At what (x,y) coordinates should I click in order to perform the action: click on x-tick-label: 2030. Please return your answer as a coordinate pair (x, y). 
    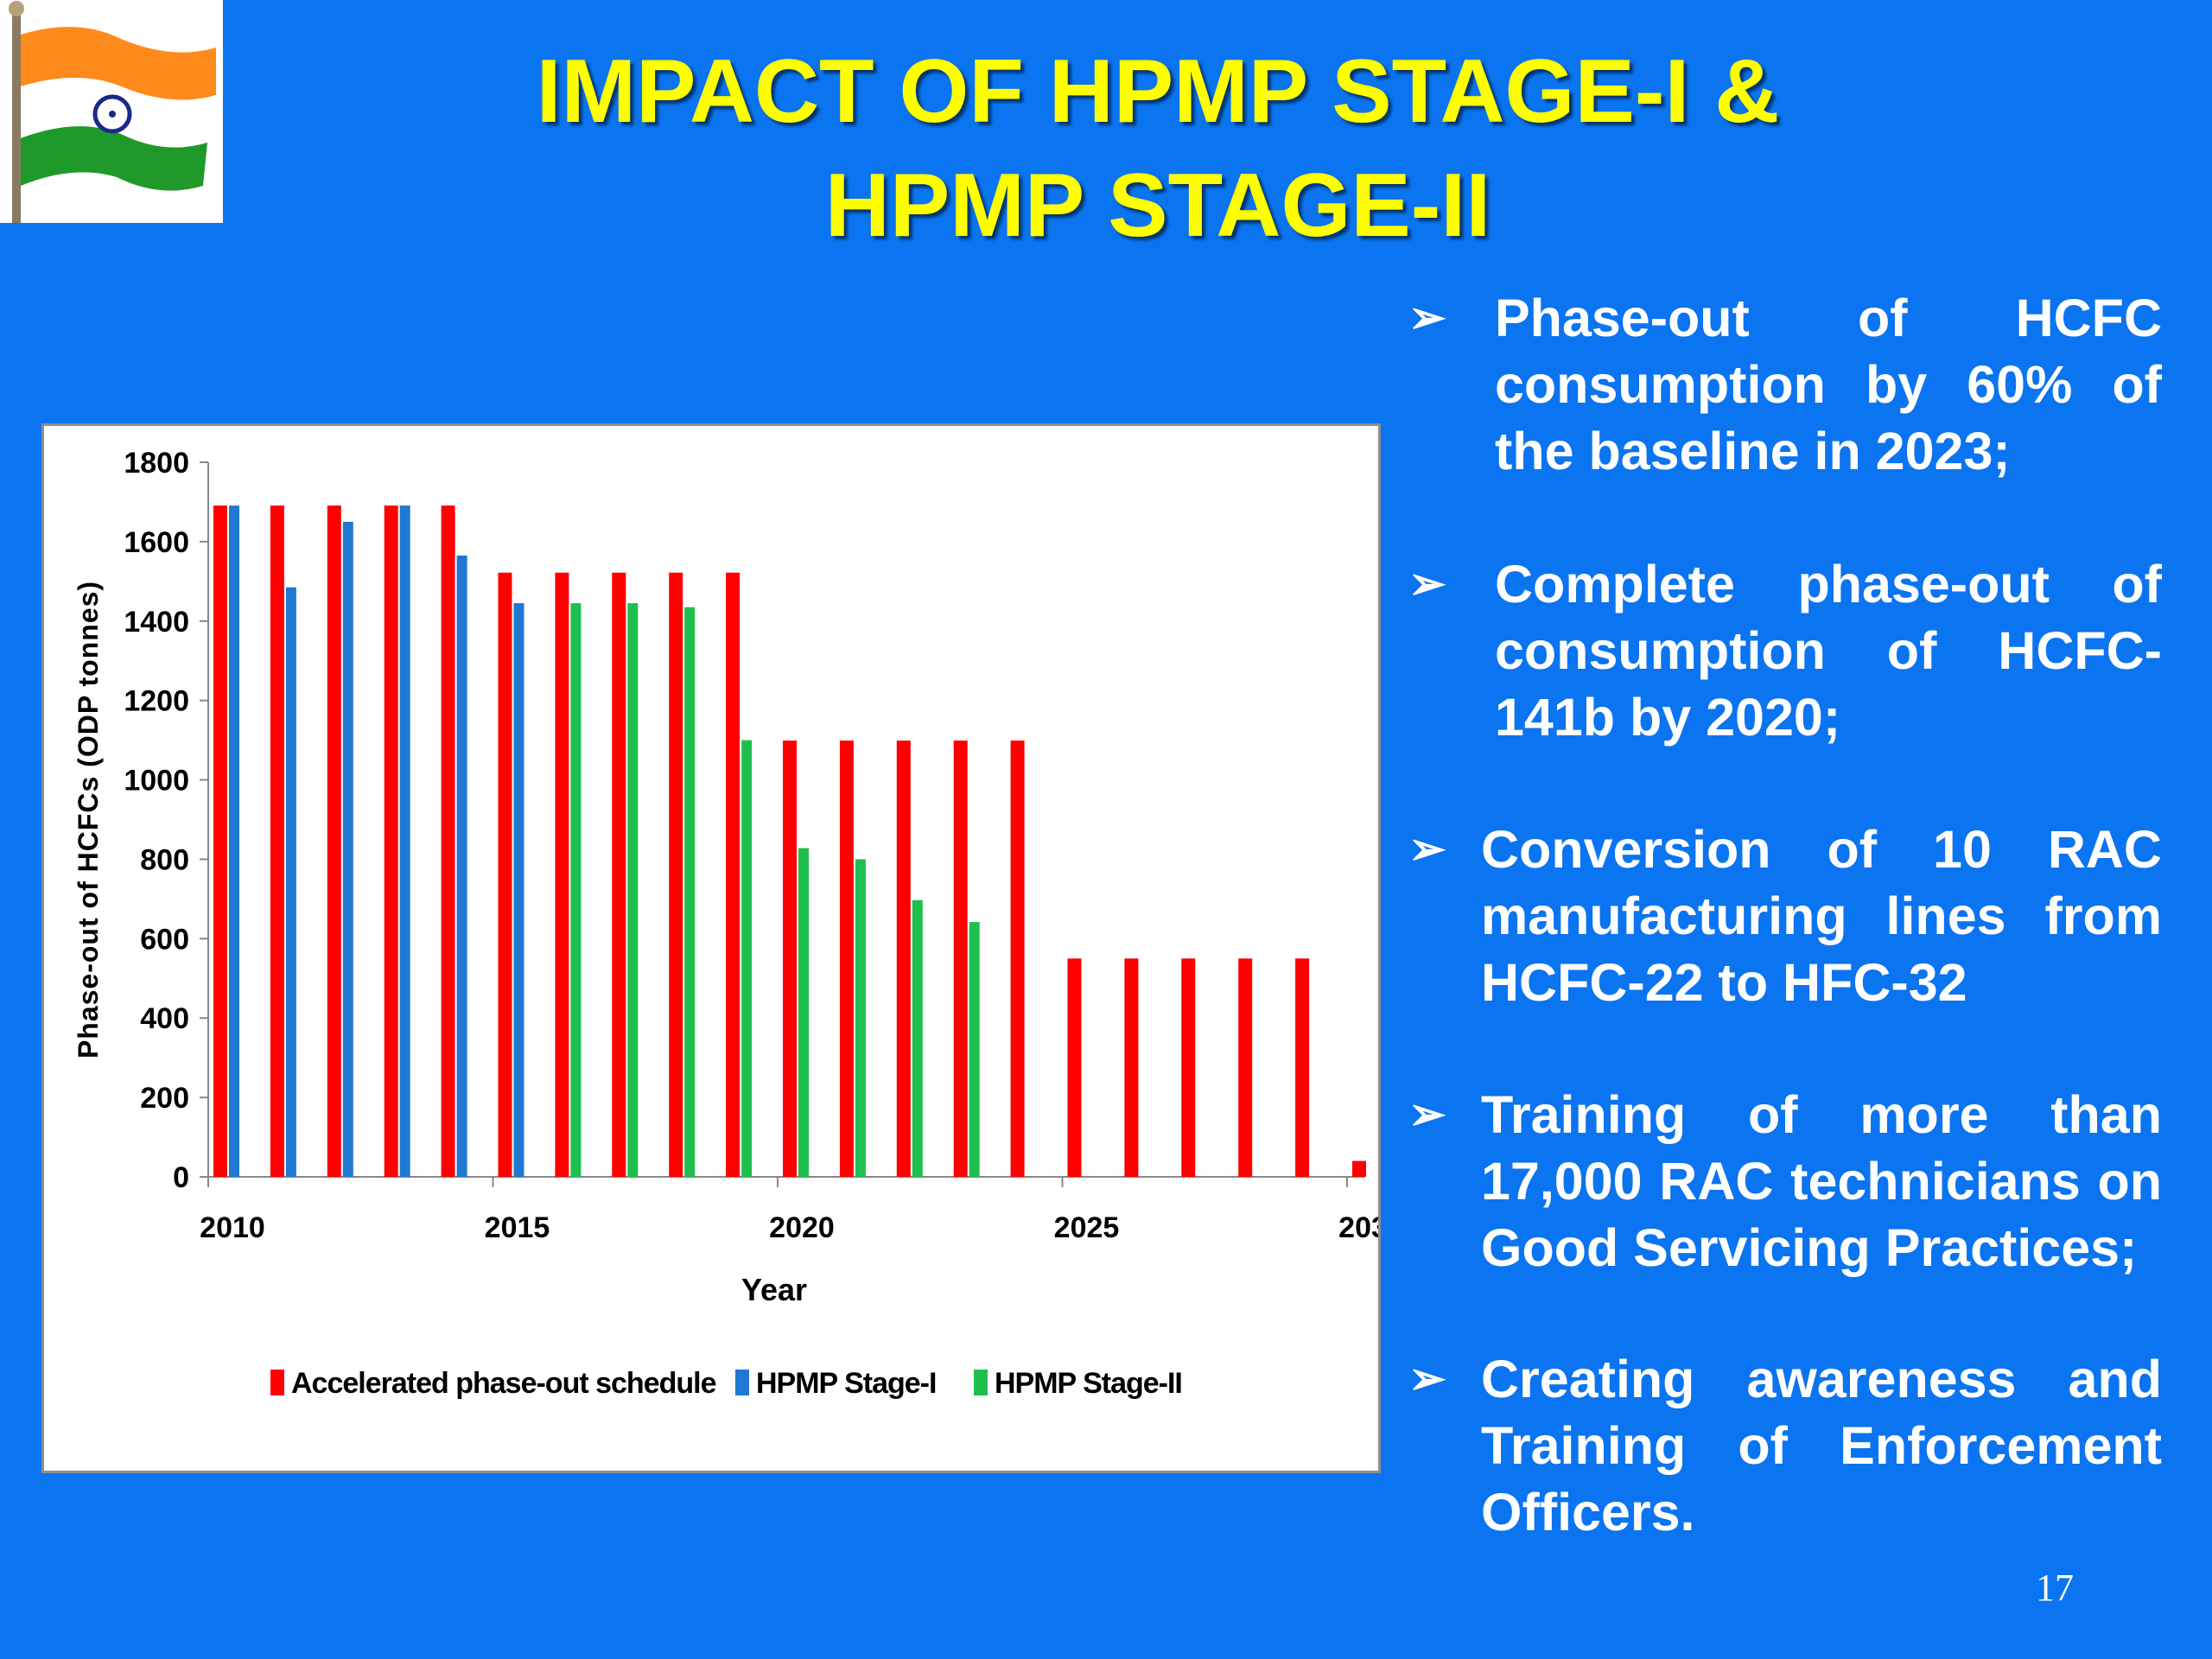
    Looking at the image, I should click on (1358, 1227).